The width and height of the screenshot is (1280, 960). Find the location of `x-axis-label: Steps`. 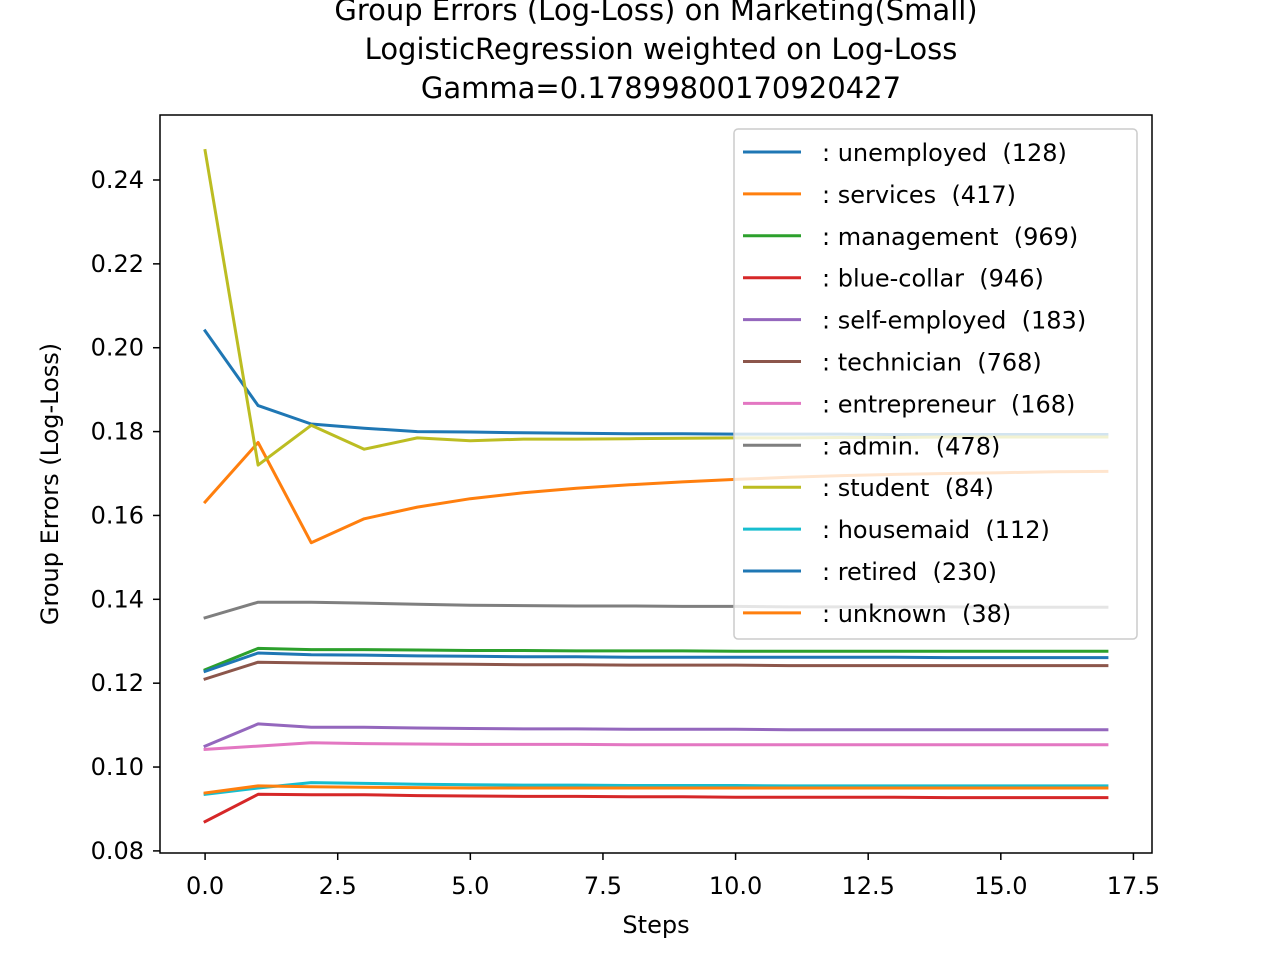

x-axis-label: Steps is located at coordinates (655, 925).